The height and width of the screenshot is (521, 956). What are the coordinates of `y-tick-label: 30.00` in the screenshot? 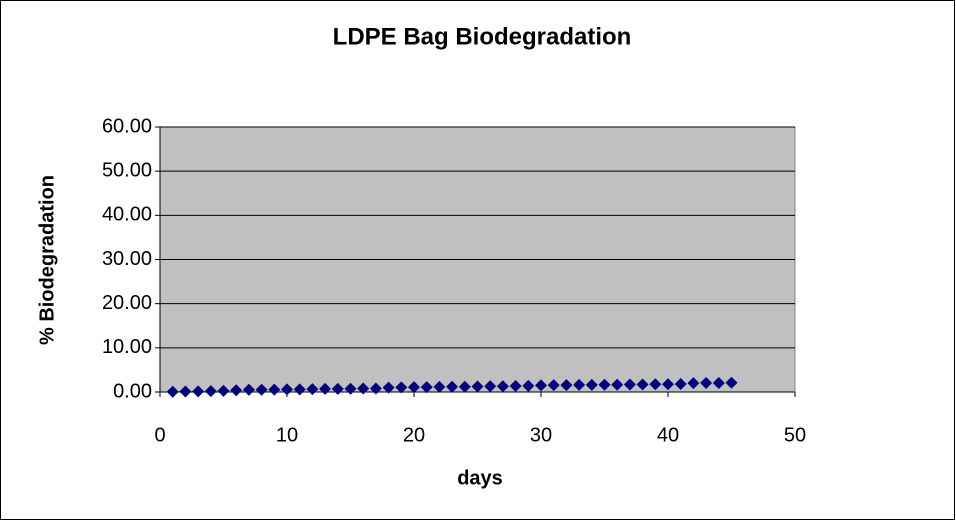 It's located at (127, 259).